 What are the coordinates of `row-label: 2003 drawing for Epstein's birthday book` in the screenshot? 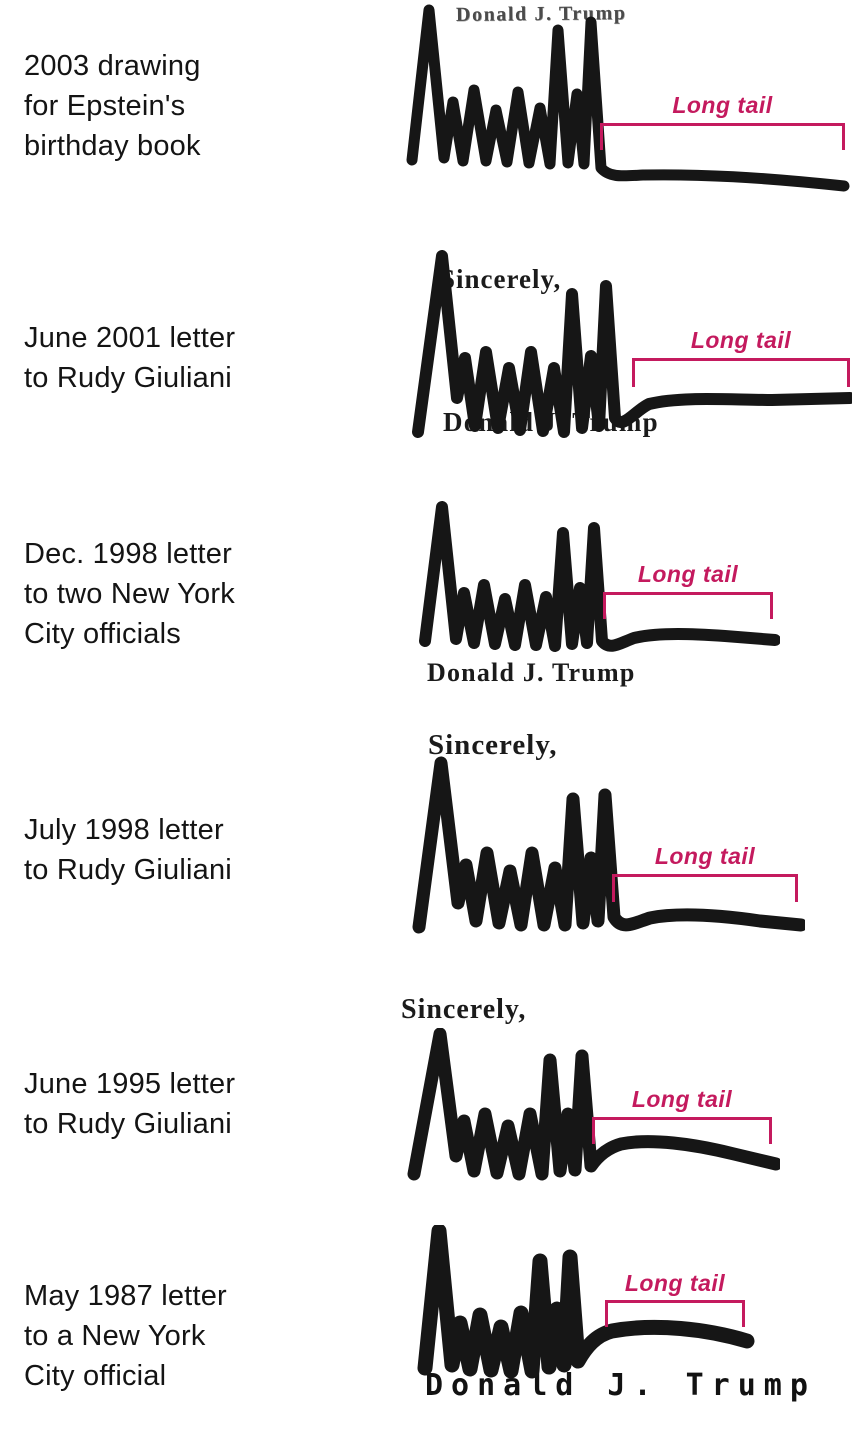 It's located at (112, 106).